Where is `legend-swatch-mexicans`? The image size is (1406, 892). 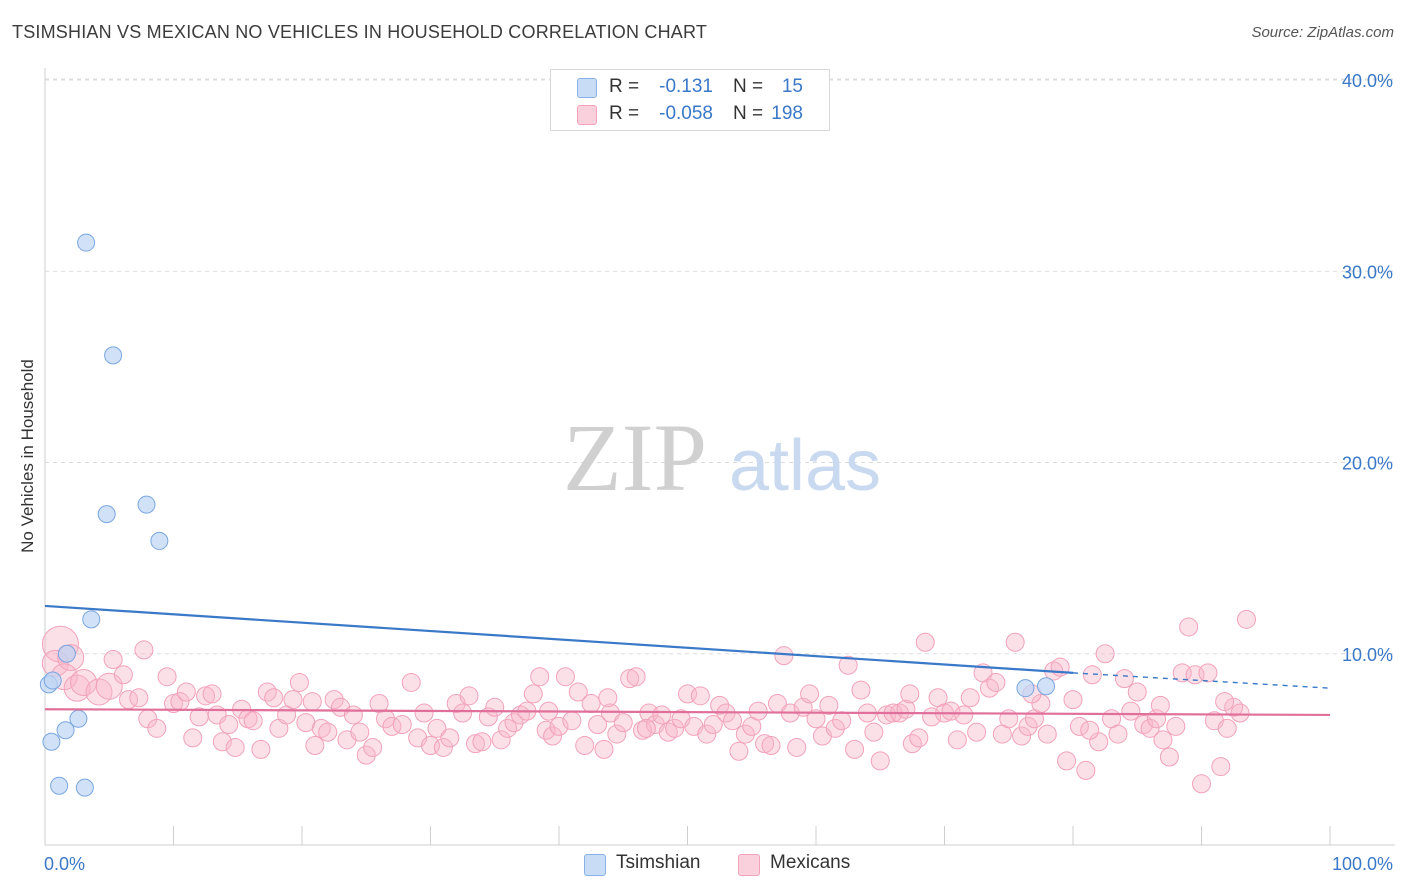 legend-swatch-mexicans is located at coordinates (587, 115).